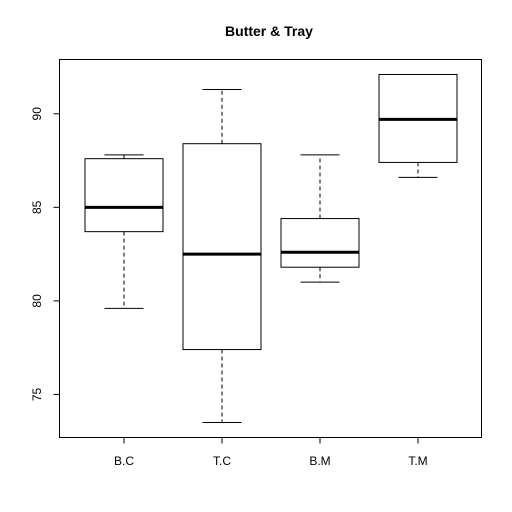 Image resolution: width=512 pixels, height=512 pixels. I want to click on x-tick-label: B.M, so click(319, 461).